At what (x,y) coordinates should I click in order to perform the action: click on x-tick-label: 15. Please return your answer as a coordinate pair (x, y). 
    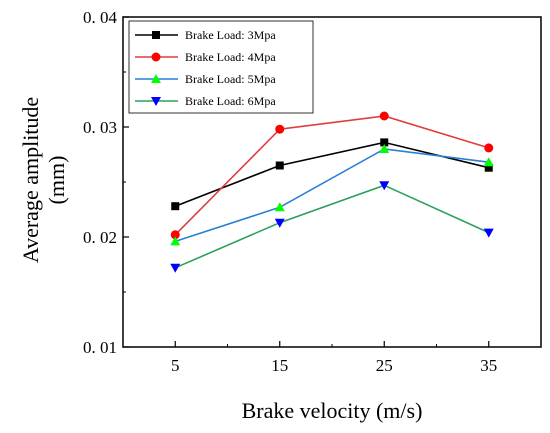
    Looking at the image, I should click on (279, 365).